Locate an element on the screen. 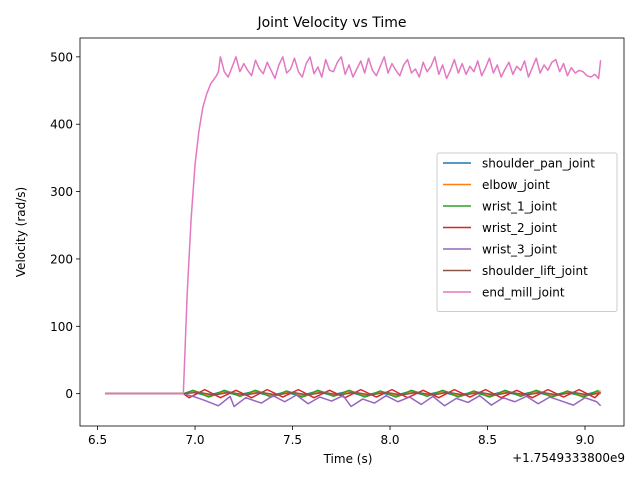 The width and height of the screenshot is (640, 480). legend-label-wrist_3_joint: wrist_3_joint is located at coordinates (519, 250).